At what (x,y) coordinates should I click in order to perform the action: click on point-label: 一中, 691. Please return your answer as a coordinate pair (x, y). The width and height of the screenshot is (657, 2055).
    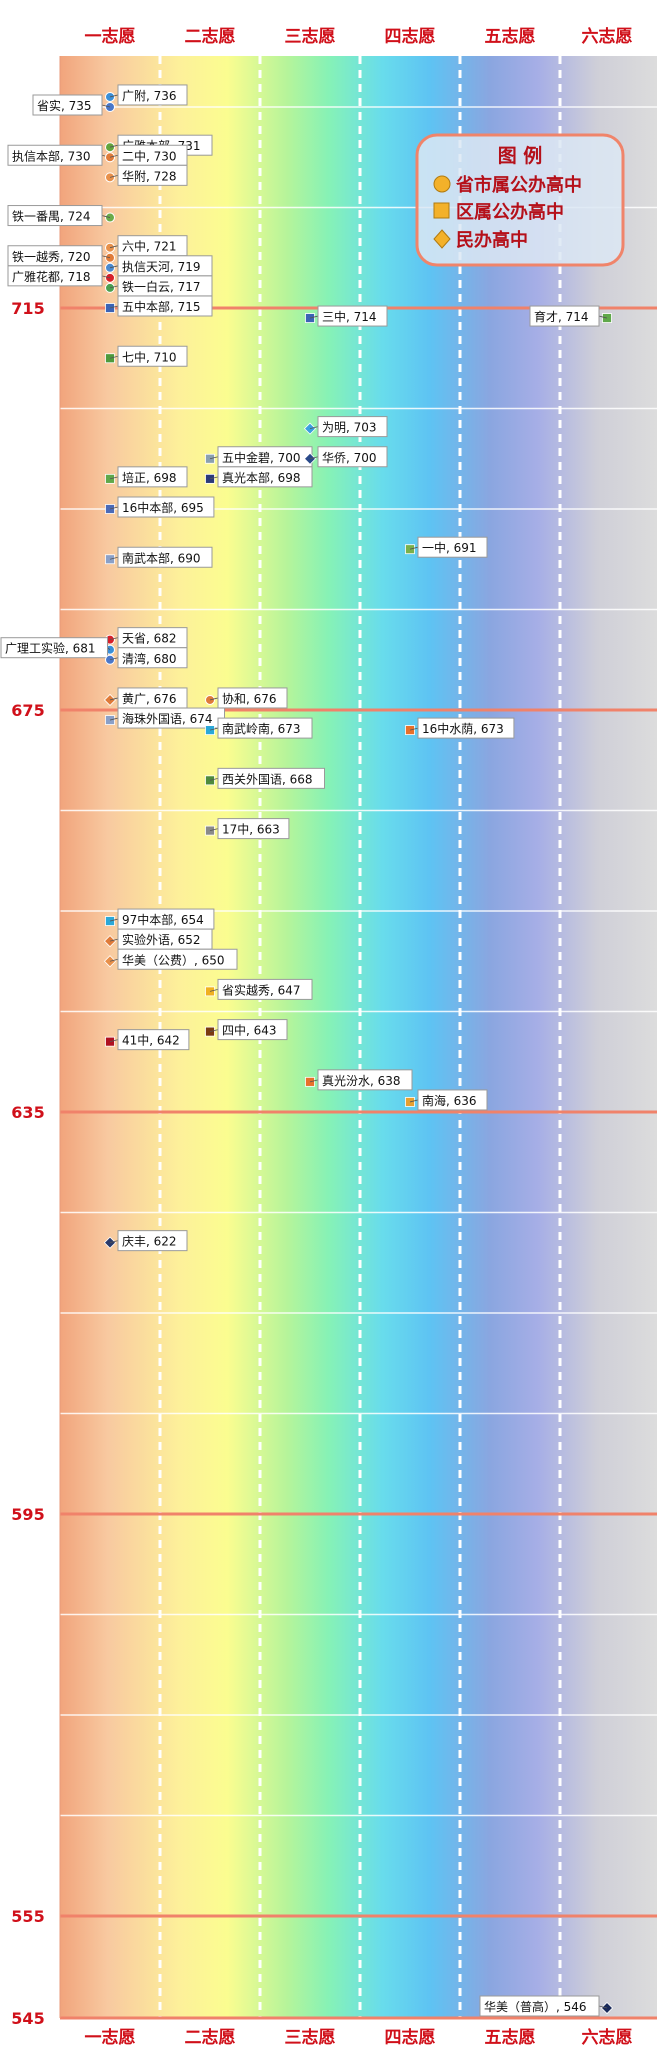
    Looking at the image, I should click on (449, 547).